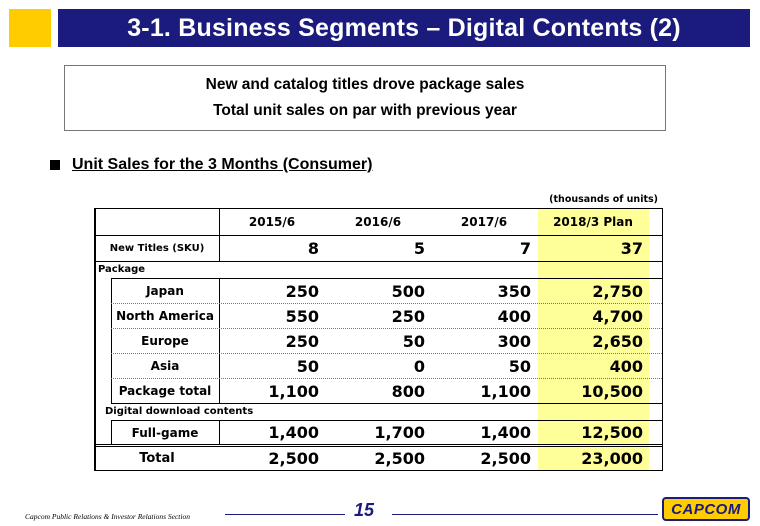  Describe the element at coordinates (617, 291) in the screenshot. I see `table-cell: 2,750` at that location.